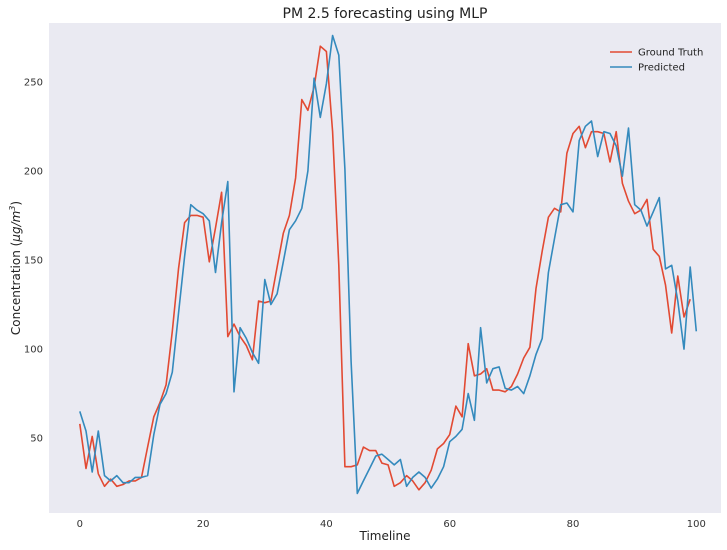 The image size is (727, 550). Describe the element at coordinates (33, 82) in the screenshot. I see `y-tick-label: 250` at that location.